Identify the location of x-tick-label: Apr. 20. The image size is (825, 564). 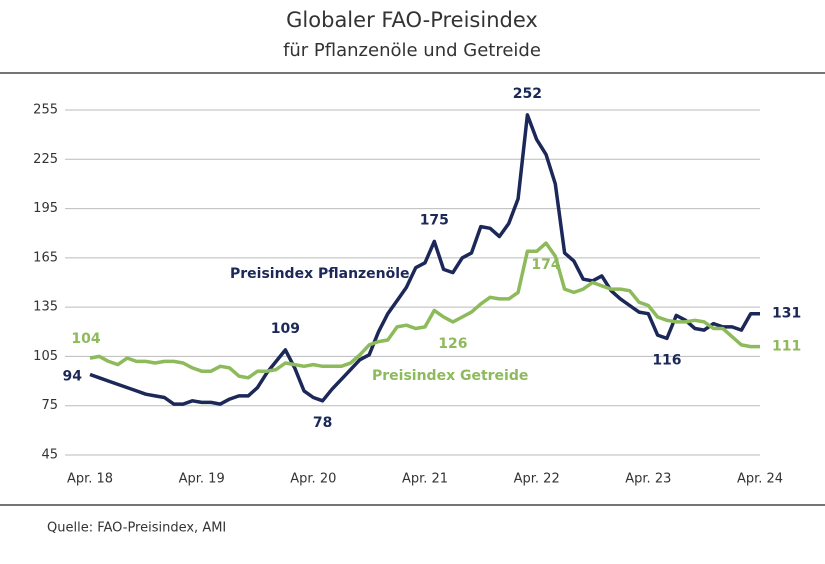
(313, 479).